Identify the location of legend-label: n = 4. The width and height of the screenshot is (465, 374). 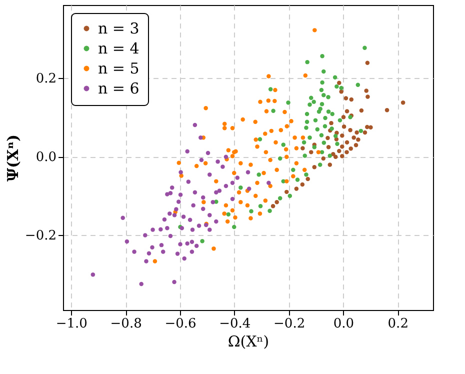
(119, 49).